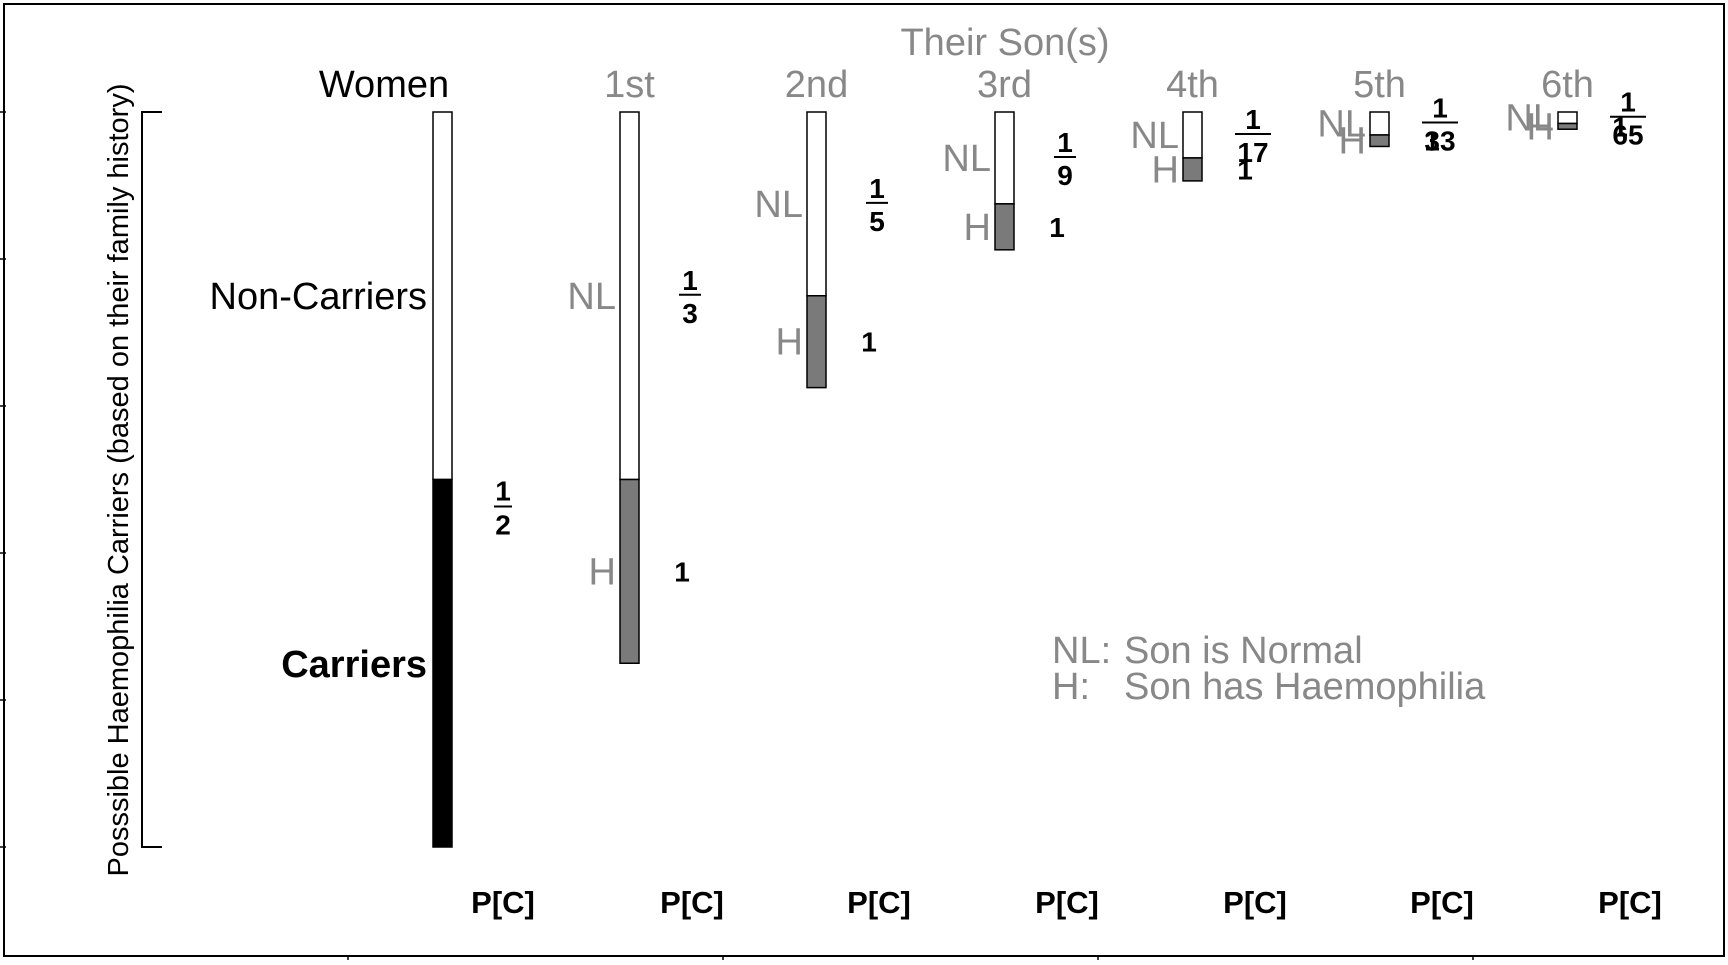 Image resolution: width=1728 pixels, height=965 pixels. What do you see at coordinates (816, 85) in the screenshot?
I see `son-order-label: 2nd` at bounding box center [816, 85].